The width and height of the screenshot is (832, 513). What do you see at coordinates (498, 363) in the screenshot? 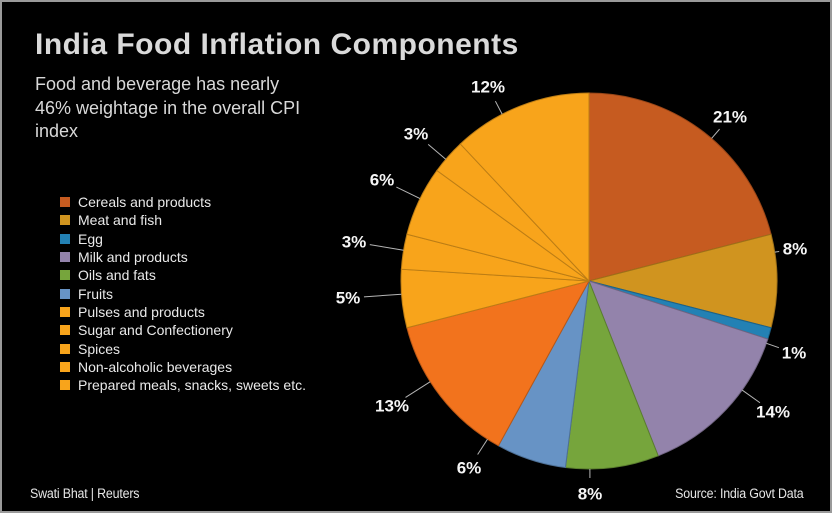
I see `pie-slice-13%` at bounding box center [498, 363].